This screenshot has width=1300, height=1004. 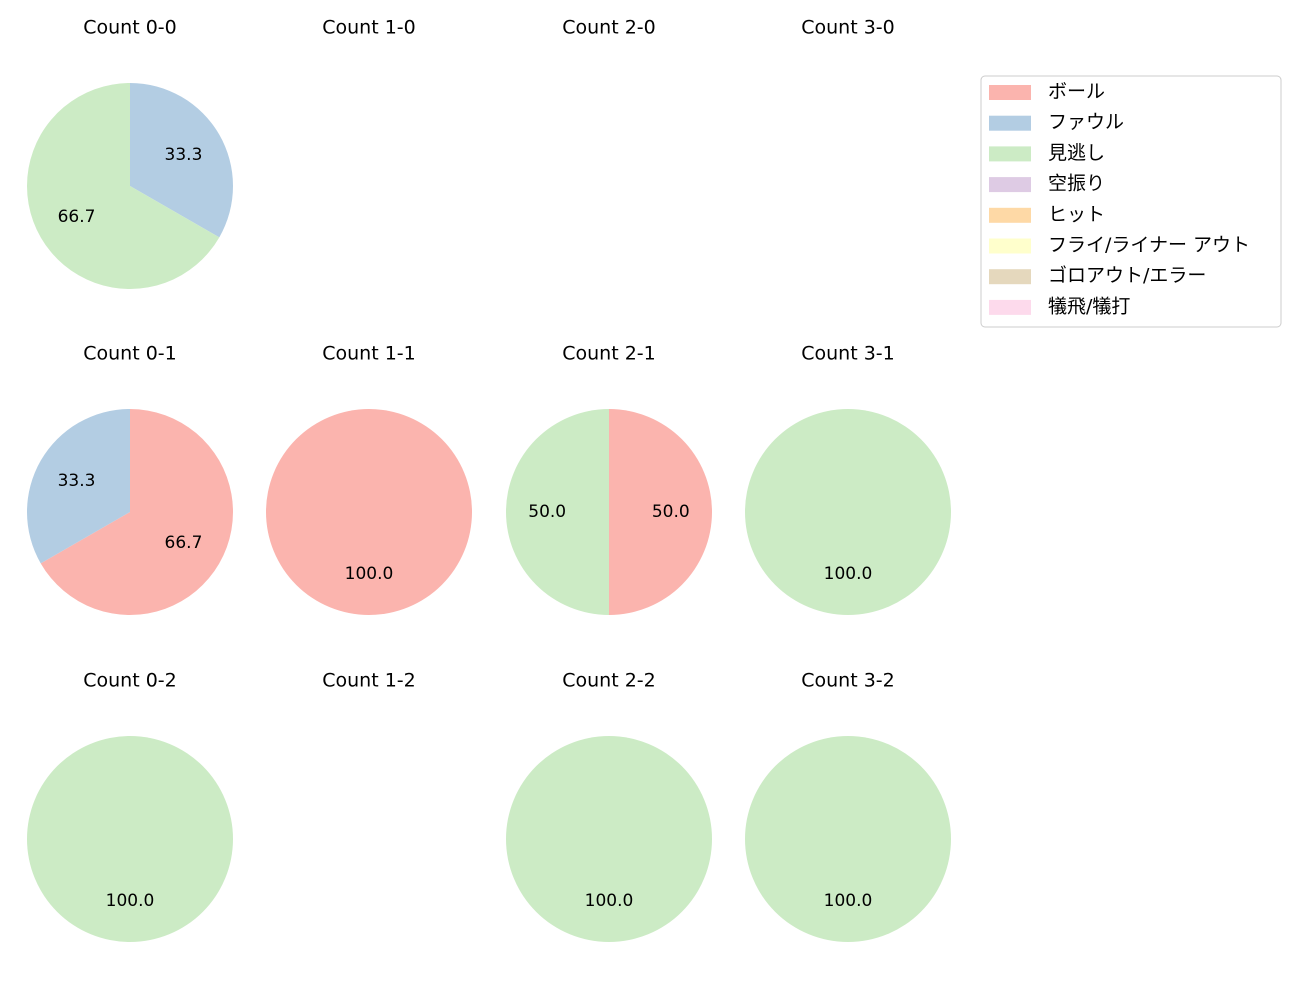 I want to click on chart-title: Count 2-0, so click(x=609, y=28).